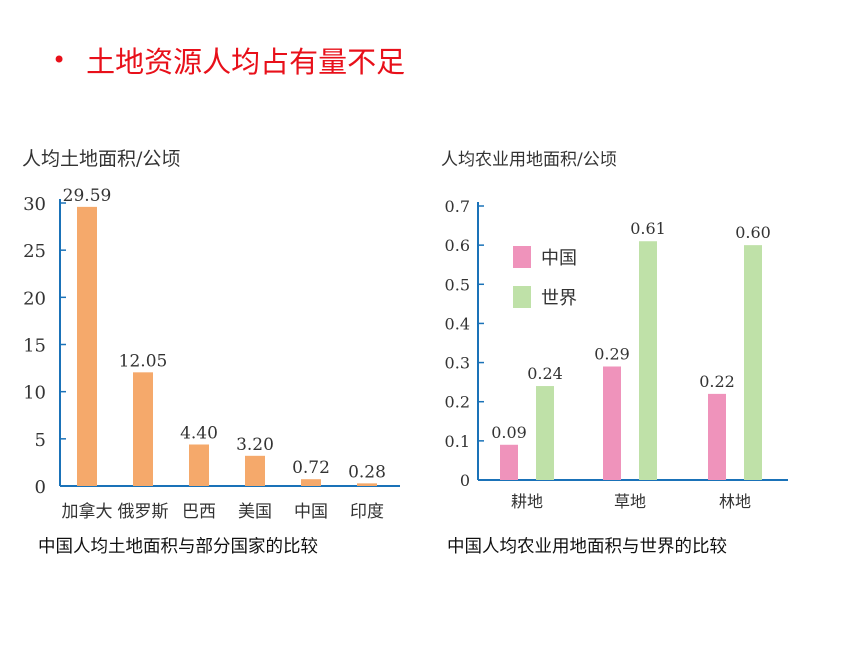 The width and height of the screenshot is (860, 645). What do you see at coordinates (612, 353) in the screenshot?
I see `chart2-value-label: 0.29` at bounding box center [612, 353].